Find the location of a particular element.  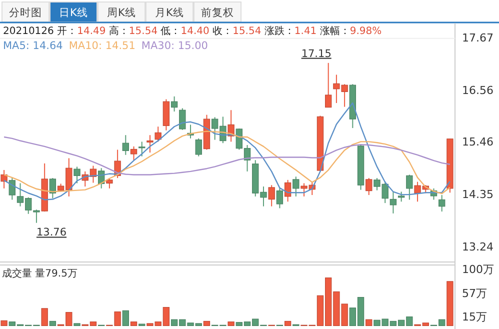

text: 20210126 开：14.49 高：15.54 低：14.40 收：15.54 涨跌：1.41 涨幅：9.98% is located at coordinates (192, 31).